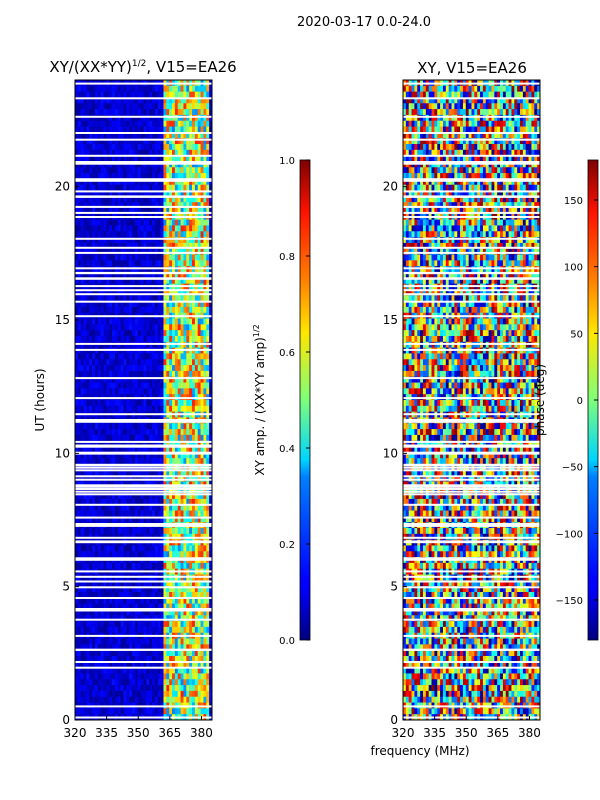 This screenshot has height=800, width=600. I want to click on phase-y-axis: 0 5 10 15 20, so click(395, 453).